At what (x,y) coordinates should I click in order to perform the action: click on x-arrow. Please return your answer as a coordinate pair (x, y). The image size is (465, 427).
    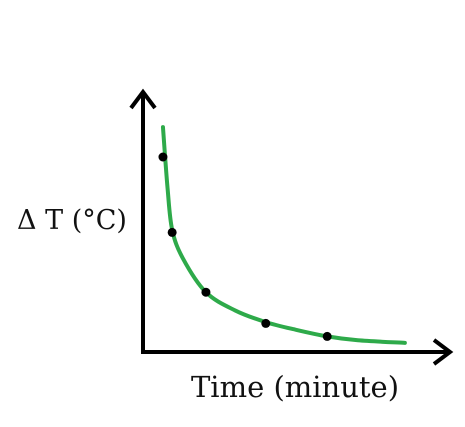
    Looking at the image, I should click on (443, 352).